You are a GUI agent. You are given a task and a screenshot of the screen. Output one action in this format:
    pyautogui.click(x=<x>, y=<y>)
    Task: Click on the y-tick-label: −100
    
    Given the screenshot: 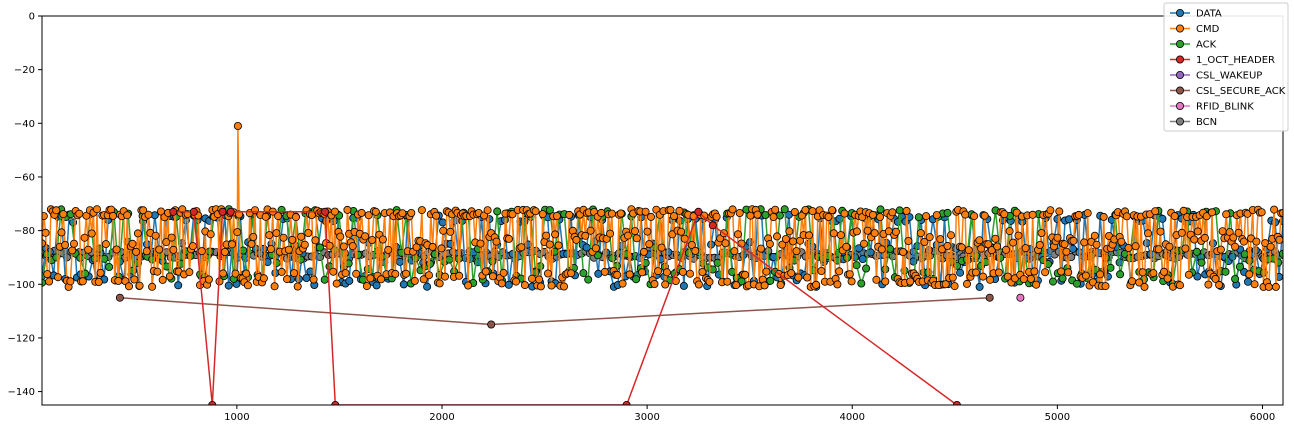 What is the action you would take?
    pyautogui.click(x=21, y=285)
    